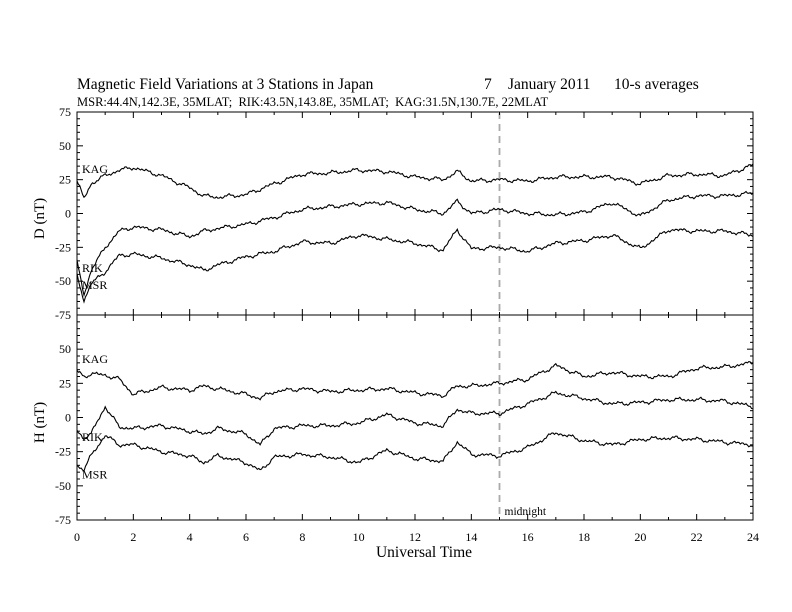  Describe the element at coordinates (95, 227) in the screenshot. I see `d-panel-series-labels: KAG RIK MSR` at that location.